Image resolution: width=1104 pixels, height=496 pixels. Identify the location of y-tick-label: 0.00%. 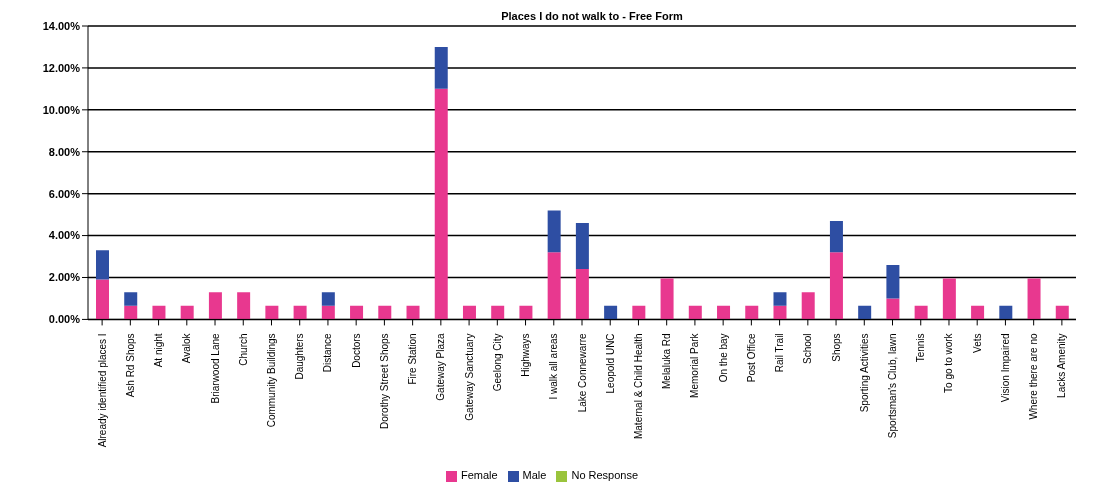
(64, 319).